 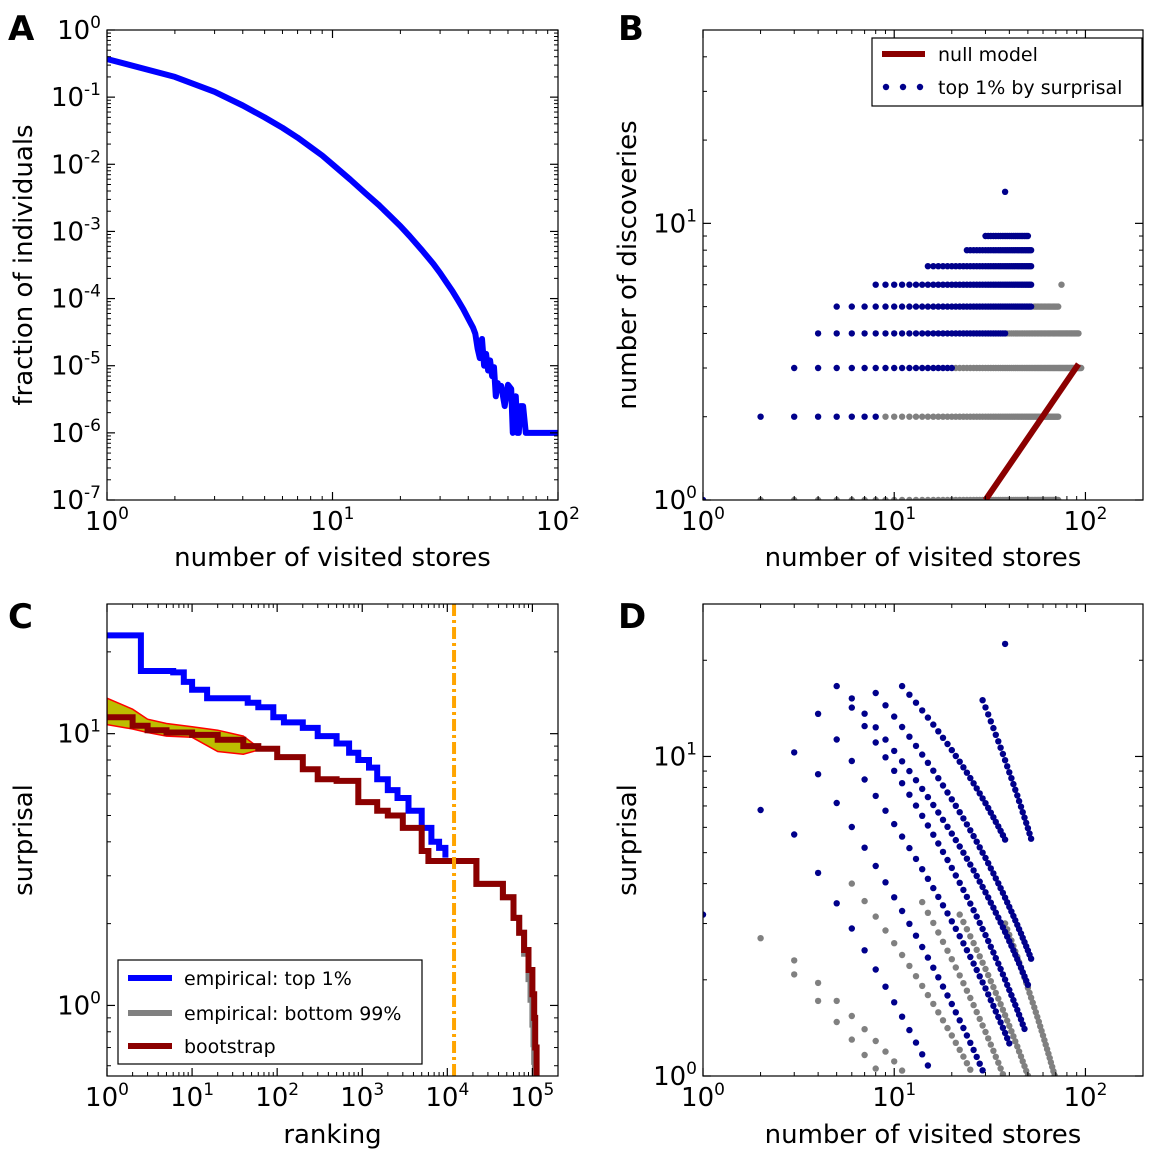 I want to click on panel-b-plot-area, so click(x=894, y=344).